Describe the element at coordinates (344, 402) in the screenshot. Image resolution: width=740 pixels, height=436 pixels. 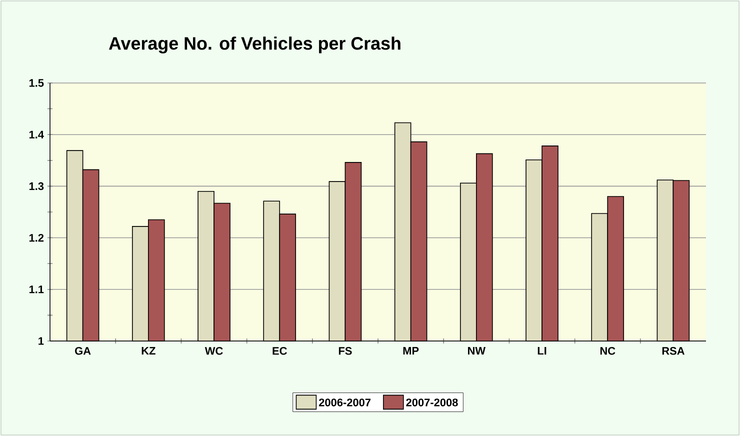
I see `legend-label: 2006-2007` at that location.